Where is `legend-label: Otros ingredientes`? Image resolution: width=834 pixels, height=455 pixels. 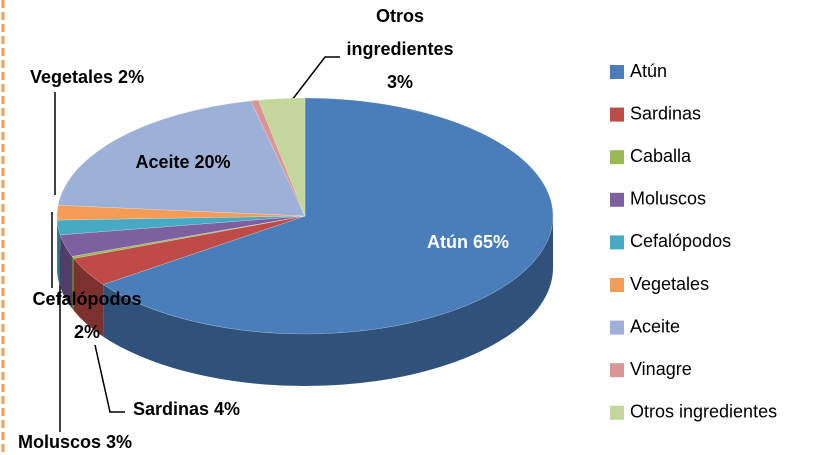
legend-label: Otros ingredientes is located at coordinates (703, 412).